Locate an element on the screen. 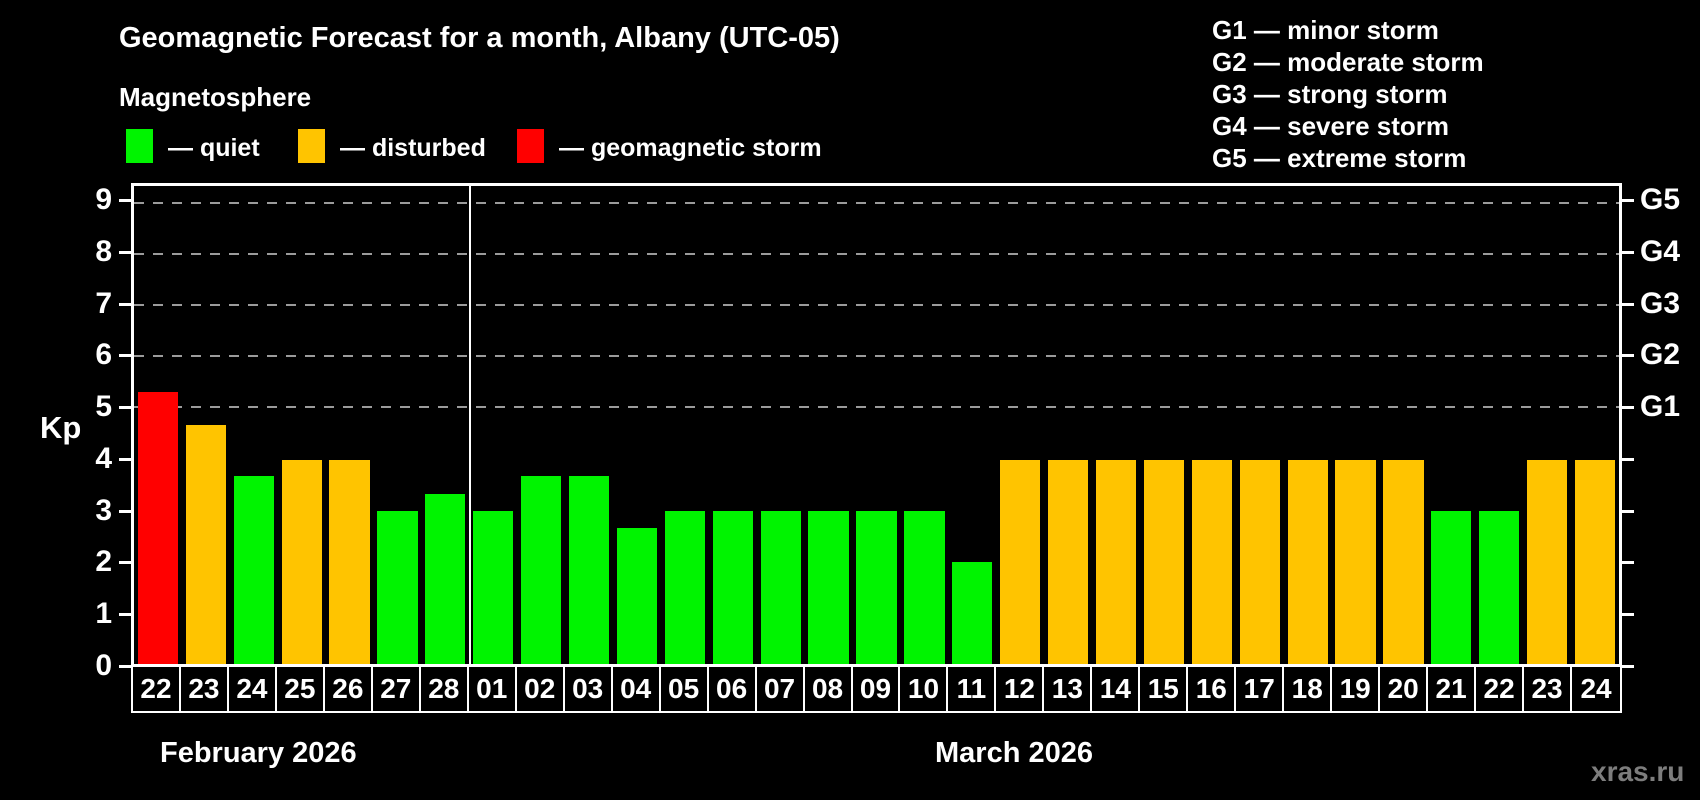 Image resolution: width=1700 pixels, height=800 pixels. day-cell: 01 is located at coordinates (493, 689).